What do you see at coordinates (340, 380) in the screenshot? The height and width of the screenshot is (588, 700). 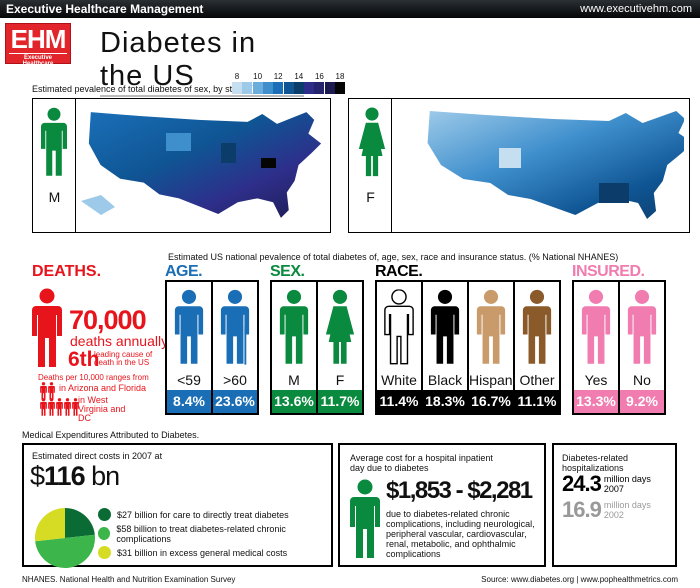 I see `cell-label: F` at bounding box center [340, 380].